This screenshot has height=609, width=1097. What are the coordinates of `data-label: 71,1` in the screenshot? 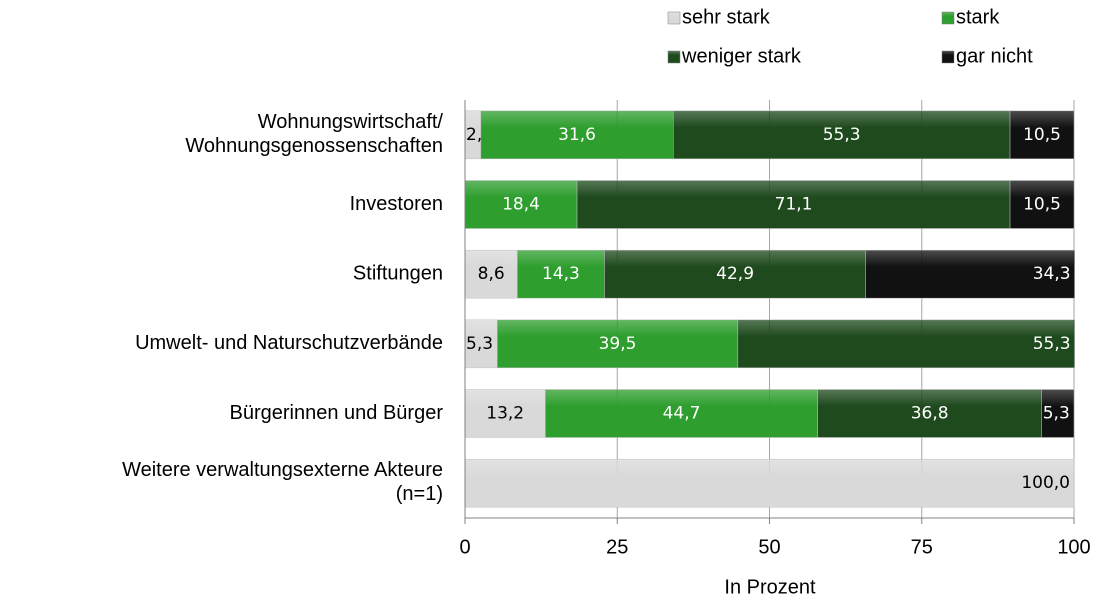 It's located at (794, 205).